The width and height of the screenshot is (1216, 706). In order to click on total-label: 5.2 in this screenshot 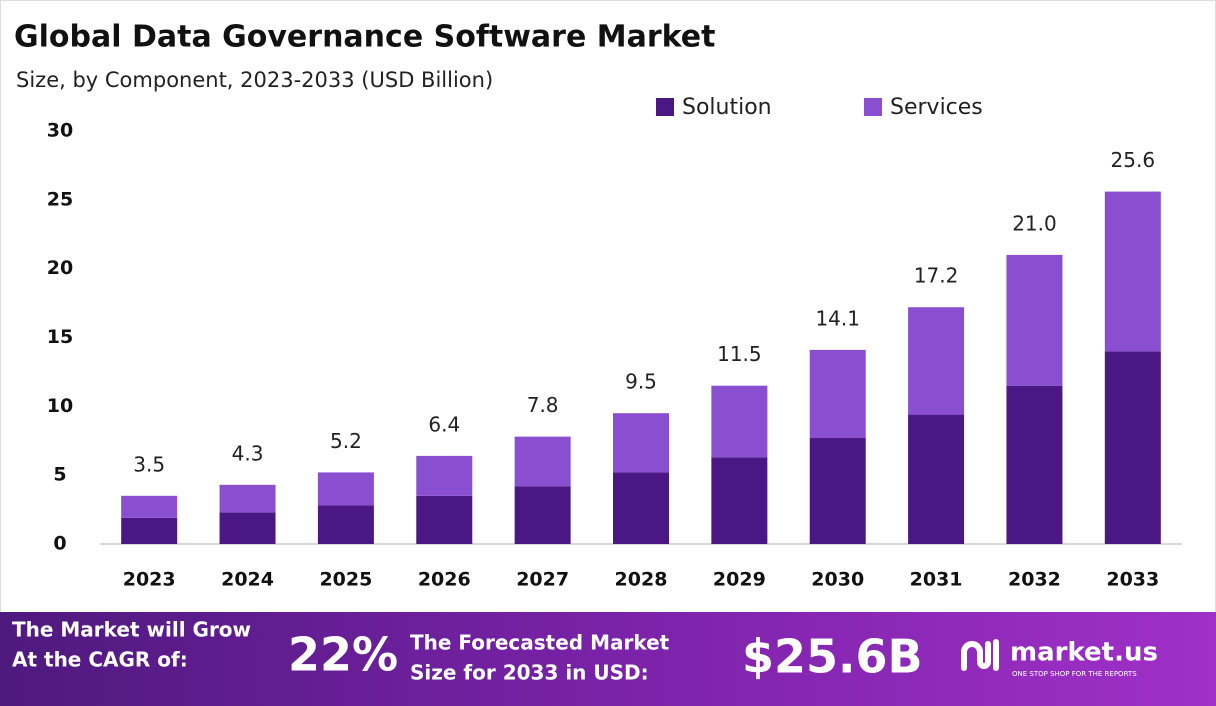, I will do `click(346, 441)`.